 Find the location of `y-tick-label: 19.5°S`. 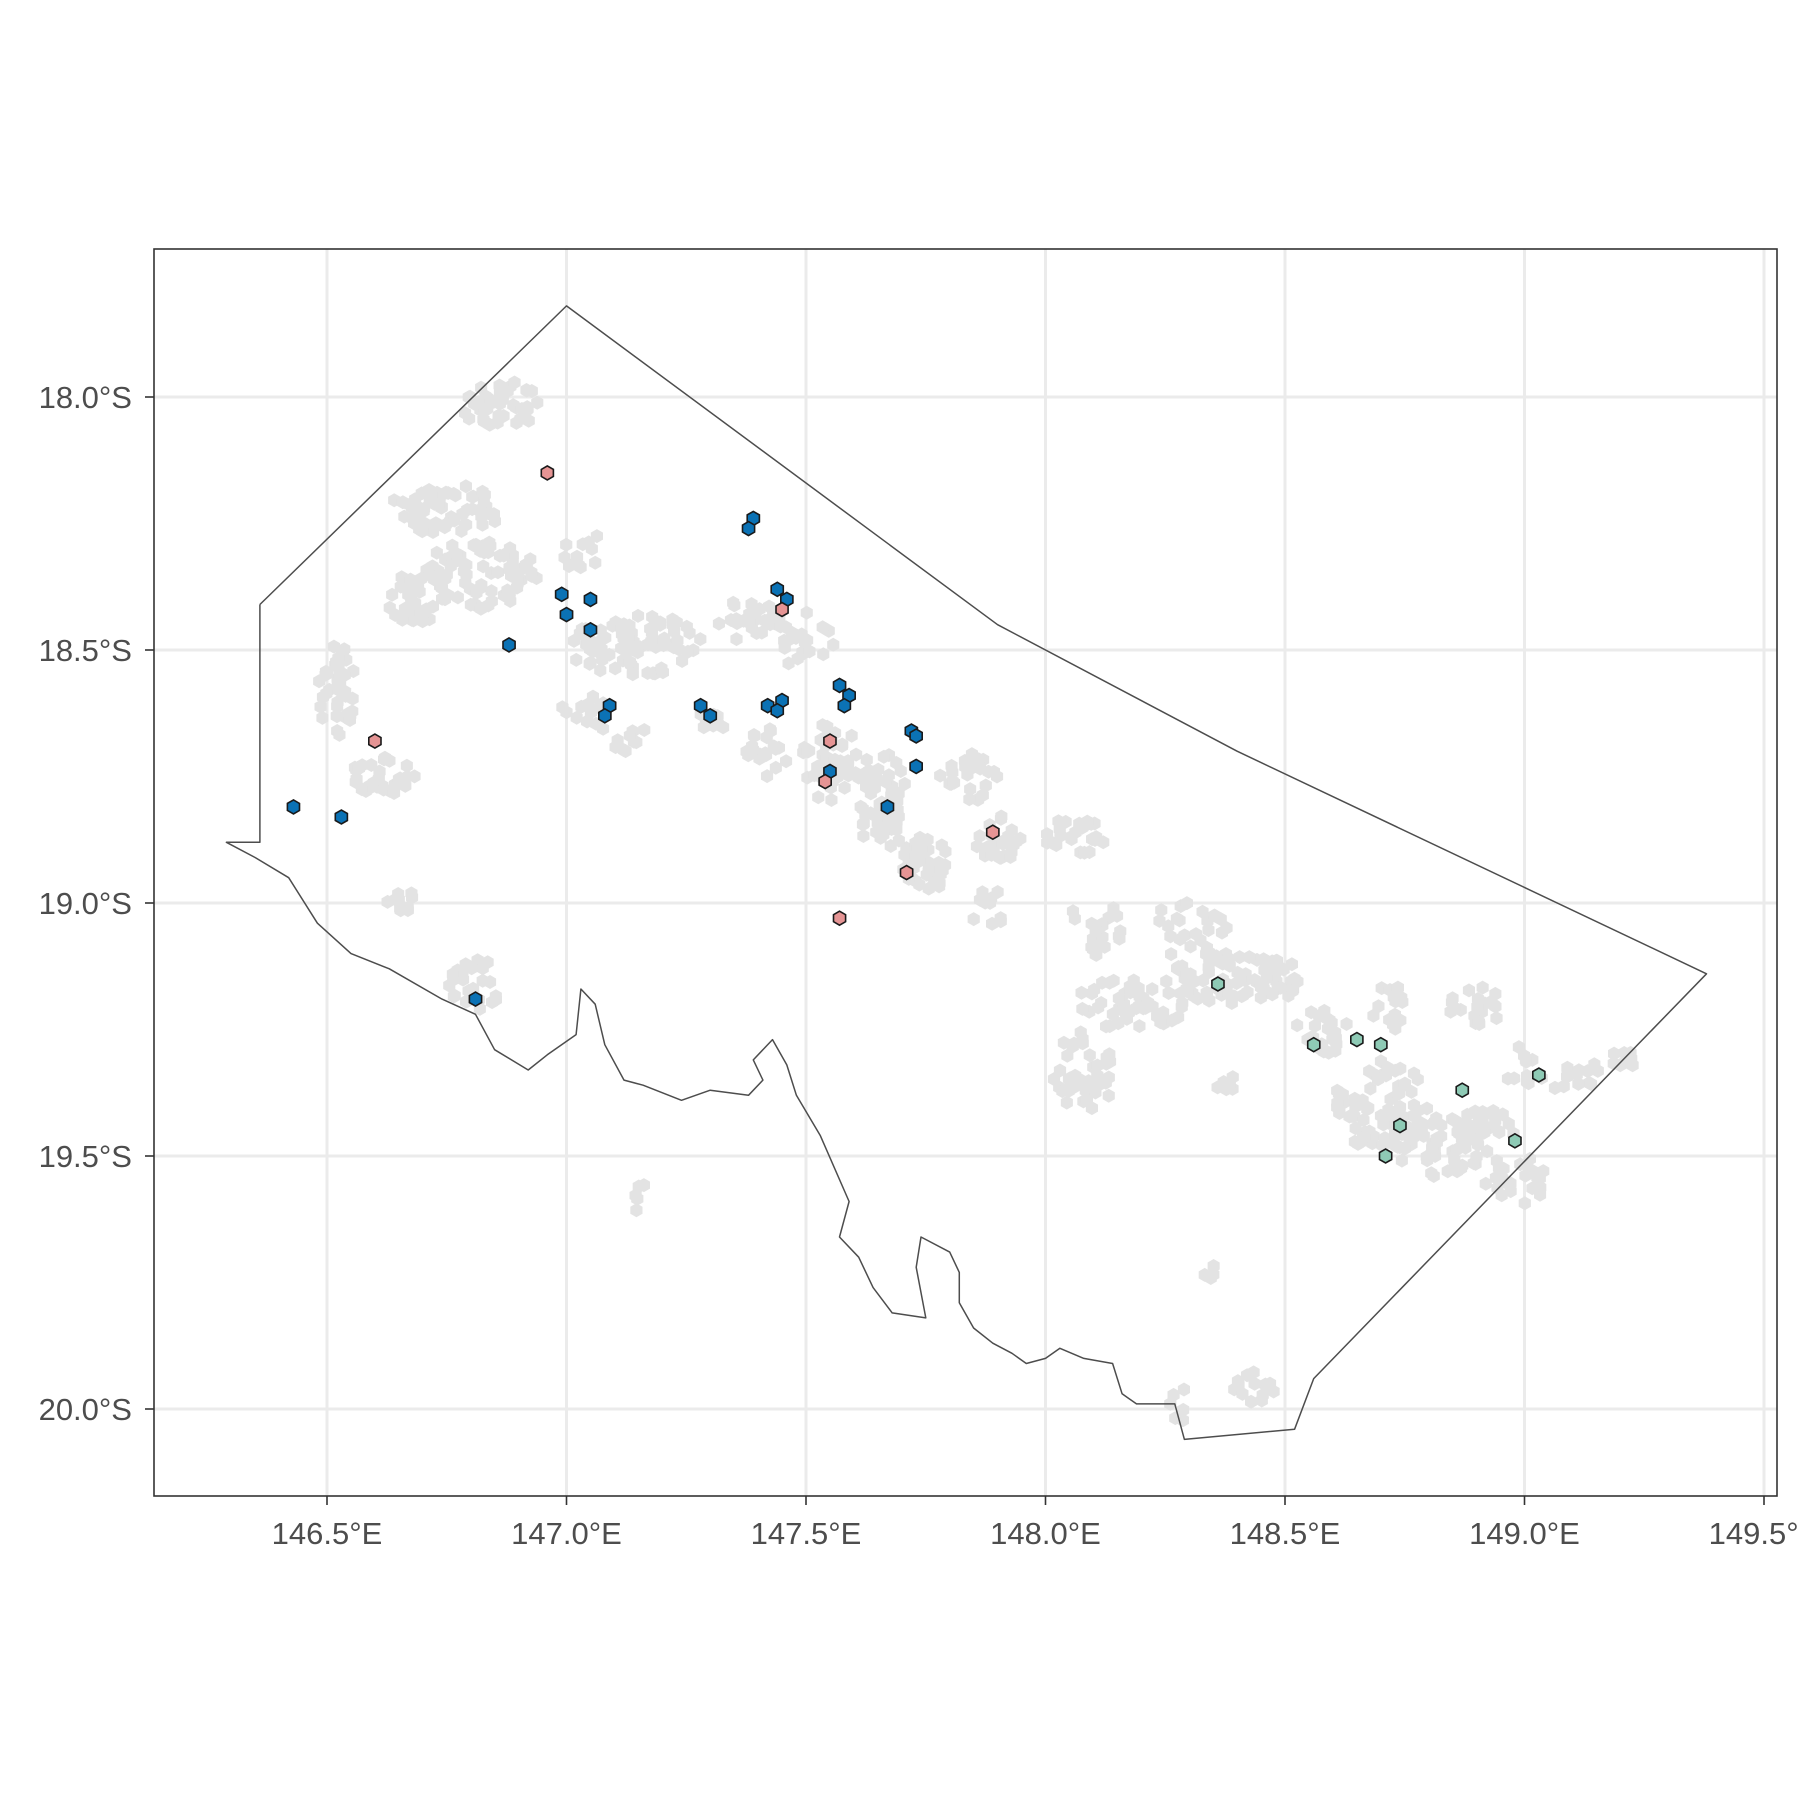

y-tick-label: 19.5°S is located at coordinates (85, 1156).